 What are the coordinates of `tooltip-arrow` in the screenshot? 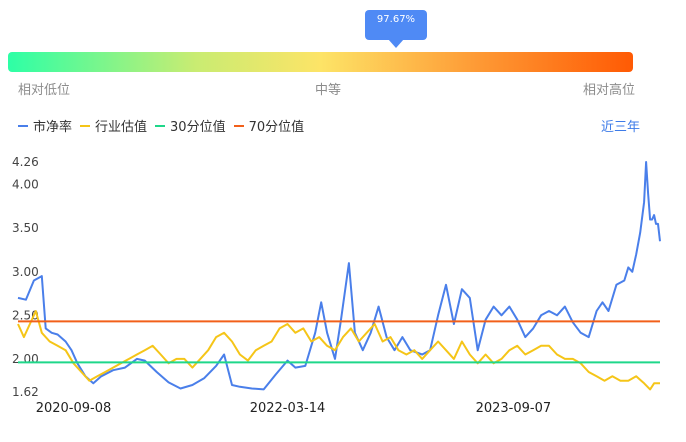 It's located at (396, 43).